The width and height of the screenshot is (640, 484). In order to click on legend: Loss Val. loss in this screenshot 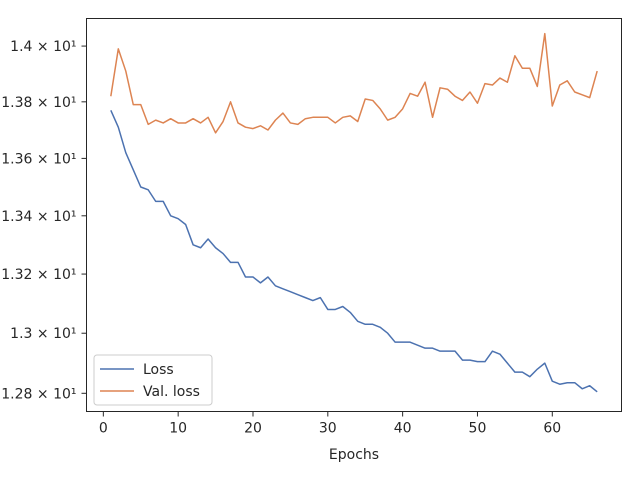, I will do `click(153, 380)`.